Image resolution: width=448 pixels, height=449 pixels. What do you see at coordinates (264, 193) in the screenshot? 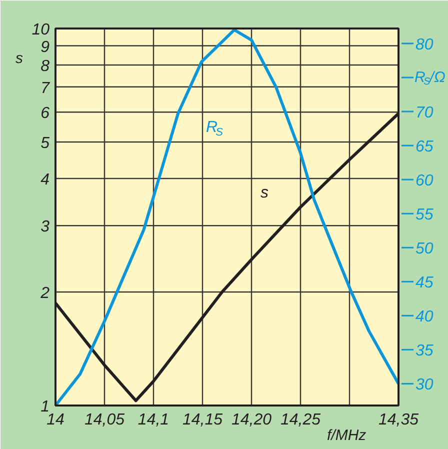
I see `series-label: s` at bounding box center [264, 193].